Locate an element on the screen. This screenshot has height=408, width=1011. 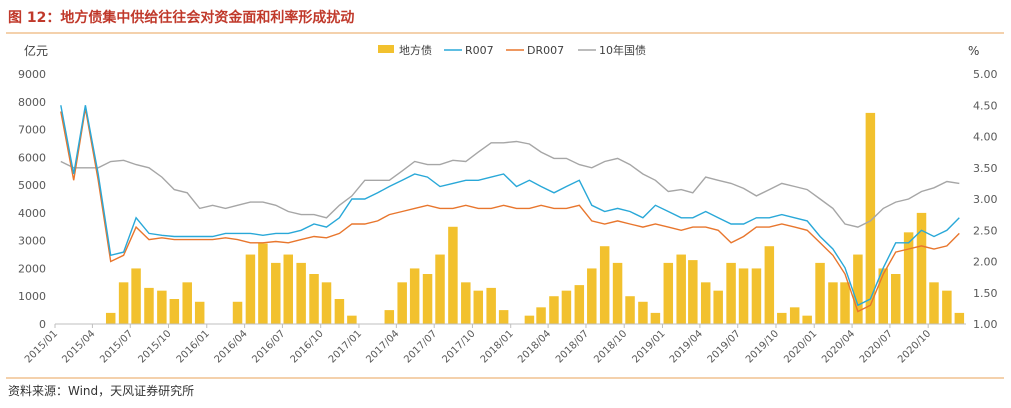
right-tick-label: 3.00 is located at coordinates (985, 199).